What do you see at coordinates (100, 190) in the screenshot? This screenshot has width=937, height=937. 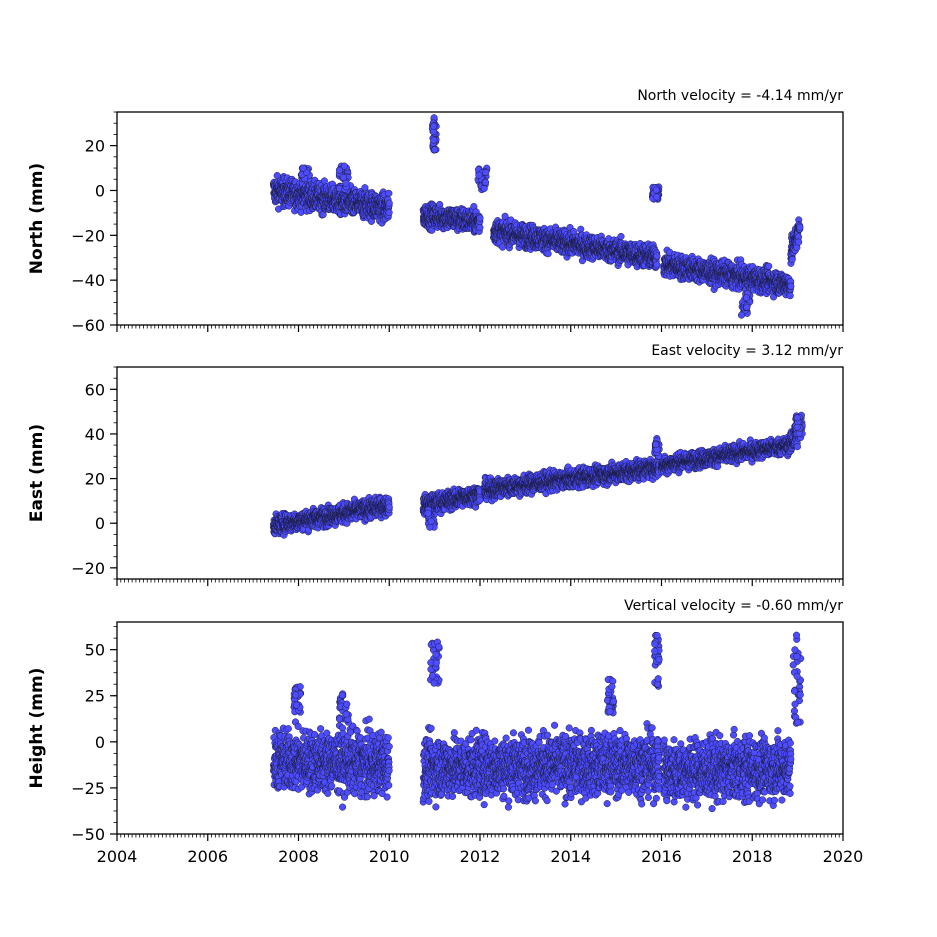 I see `y-tick-label: 0` at bounding box center [100, 190].